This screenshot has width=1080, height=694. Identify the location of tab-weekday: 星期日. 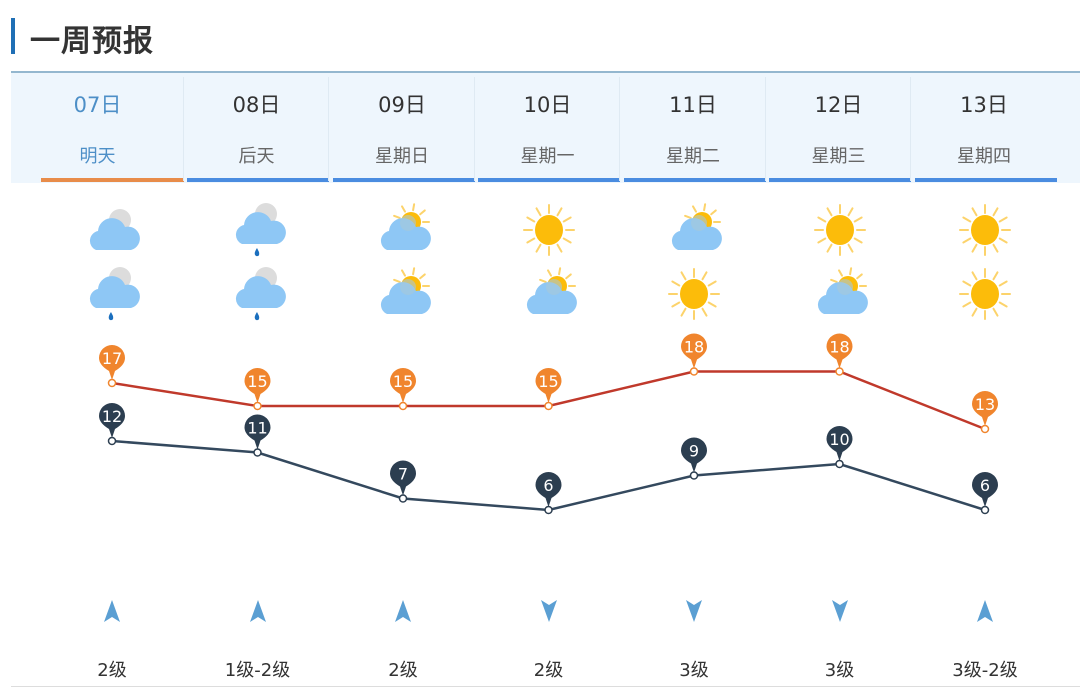
(402, 156).